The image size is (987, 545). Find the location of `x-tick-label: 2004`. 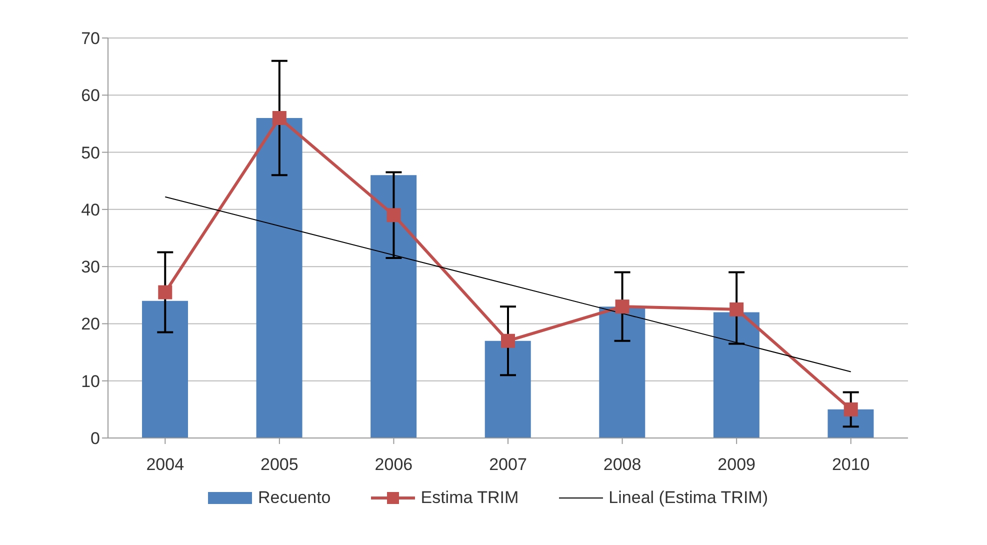

x-tick-label: 2004 is located at coordinates (165, 464).